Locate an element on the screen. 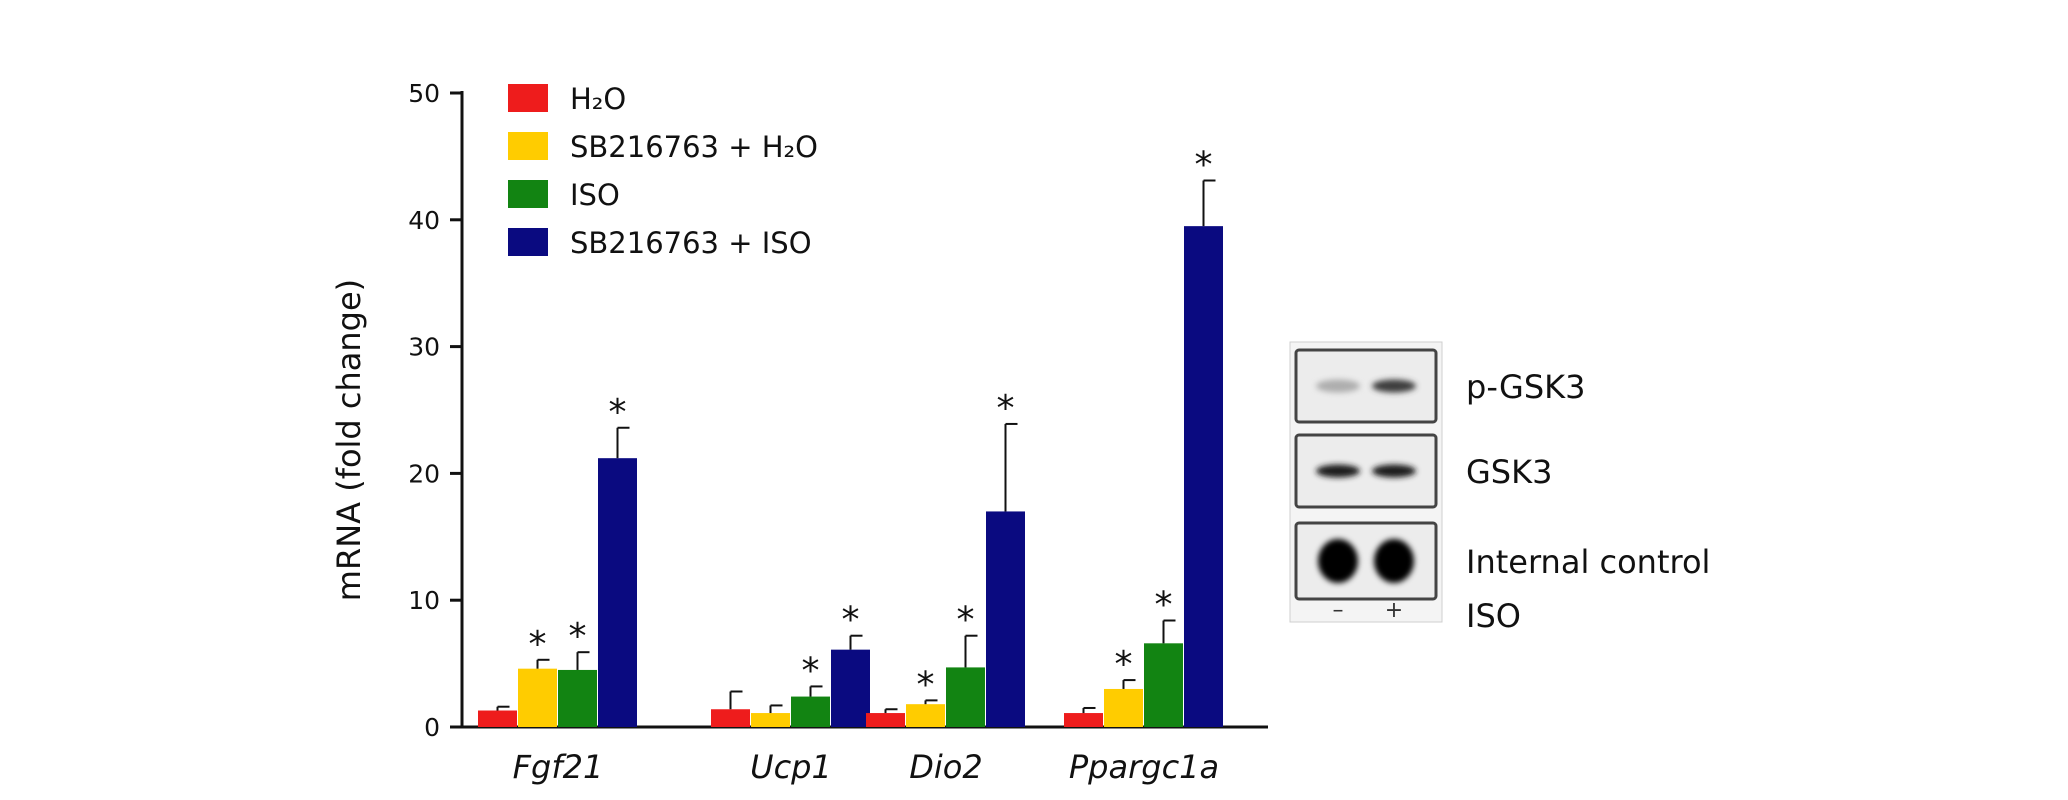 The height and width of the screenshot is (800, 2068). bar-group-ppargc1a: * * * is located at coordinates (1143, 435).